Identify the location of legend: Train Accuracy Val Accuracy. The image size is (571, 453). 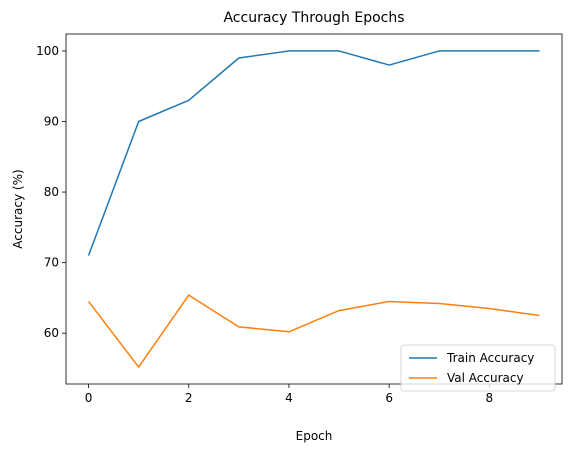
(478, 368).